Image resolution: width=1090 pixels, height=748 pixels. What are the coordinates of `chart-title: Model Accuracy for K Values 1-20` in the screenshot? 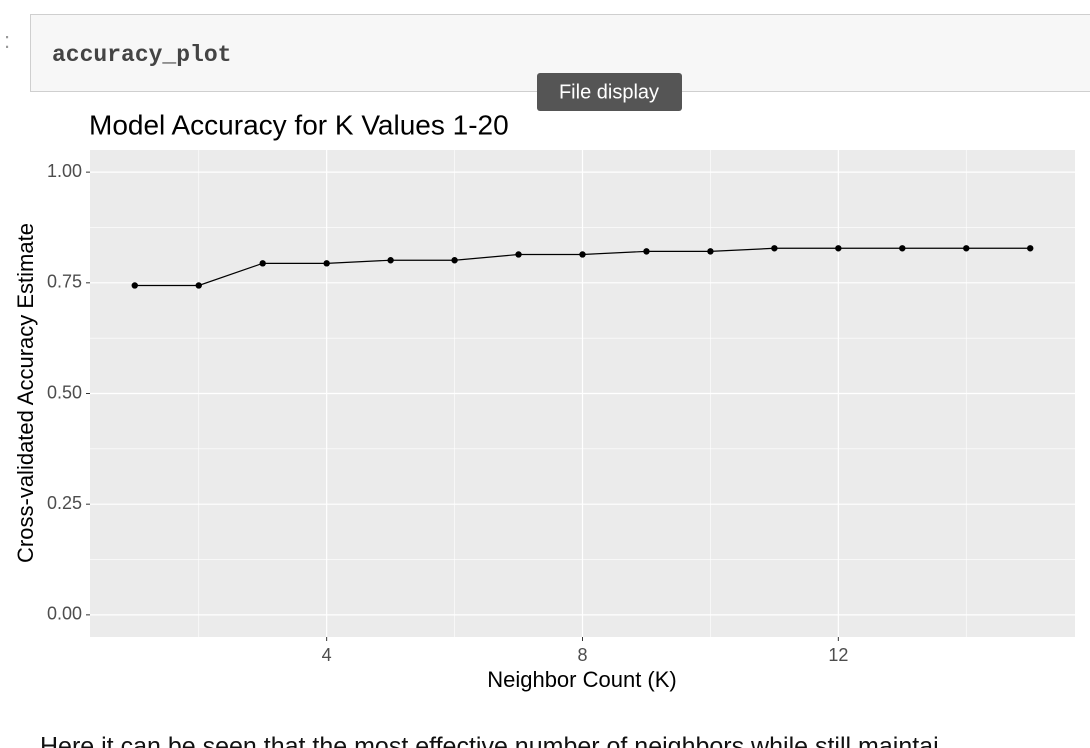 It's located at (299, 124).